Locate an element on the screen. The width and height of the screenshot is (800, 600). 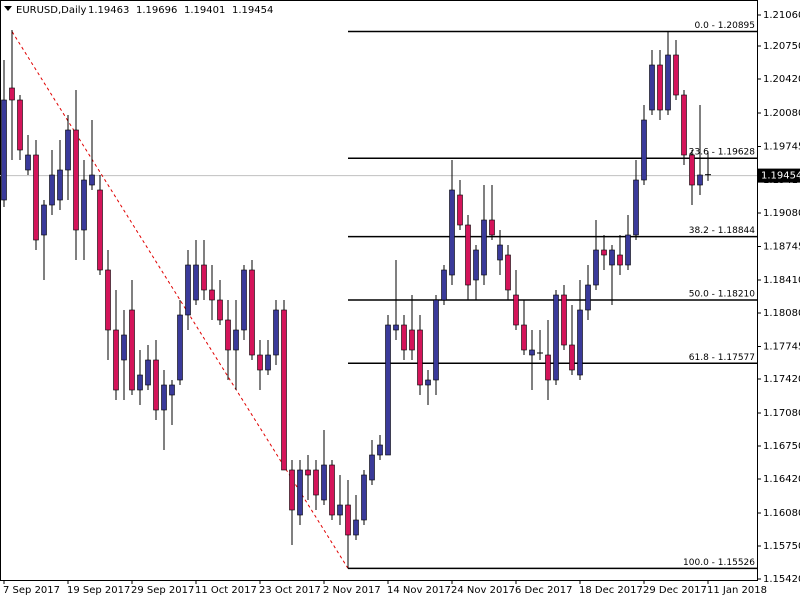
y-tick-label: 1.20080 is located at coordinates (781, 113).